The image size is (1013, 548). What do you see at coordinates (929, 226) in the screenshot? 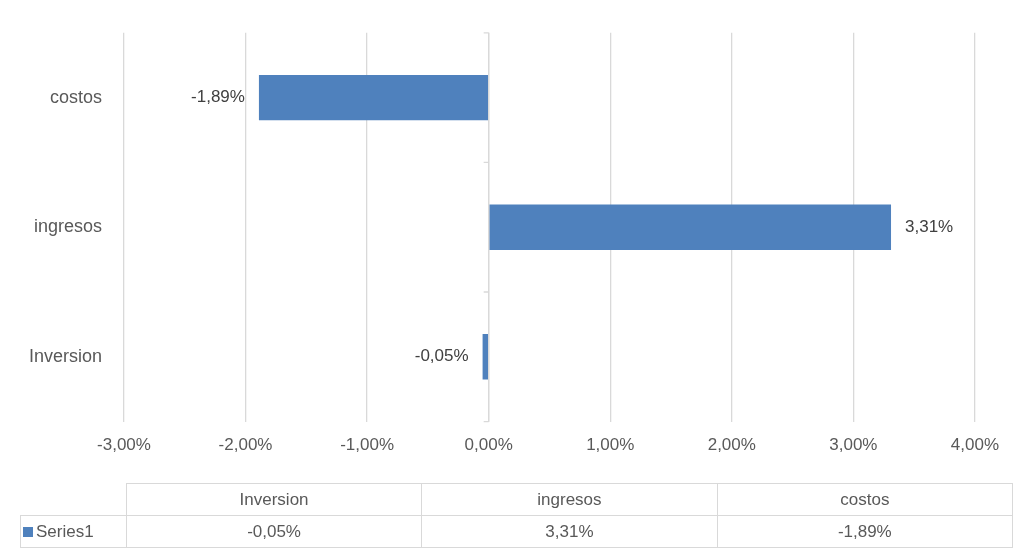
I see `data-label: 3,31%` at bounding box center [929, 226].